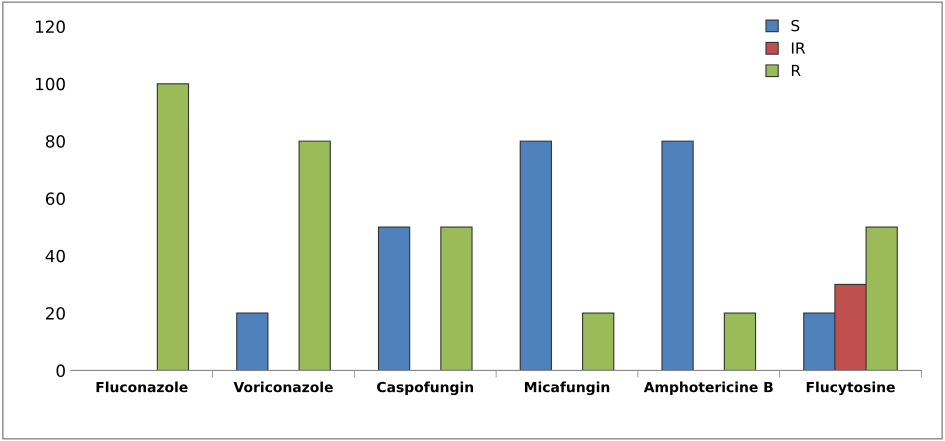  Describe the element at coordinates (60, 371) in the screenshot. I see `y-tick-label: 0` at that location.